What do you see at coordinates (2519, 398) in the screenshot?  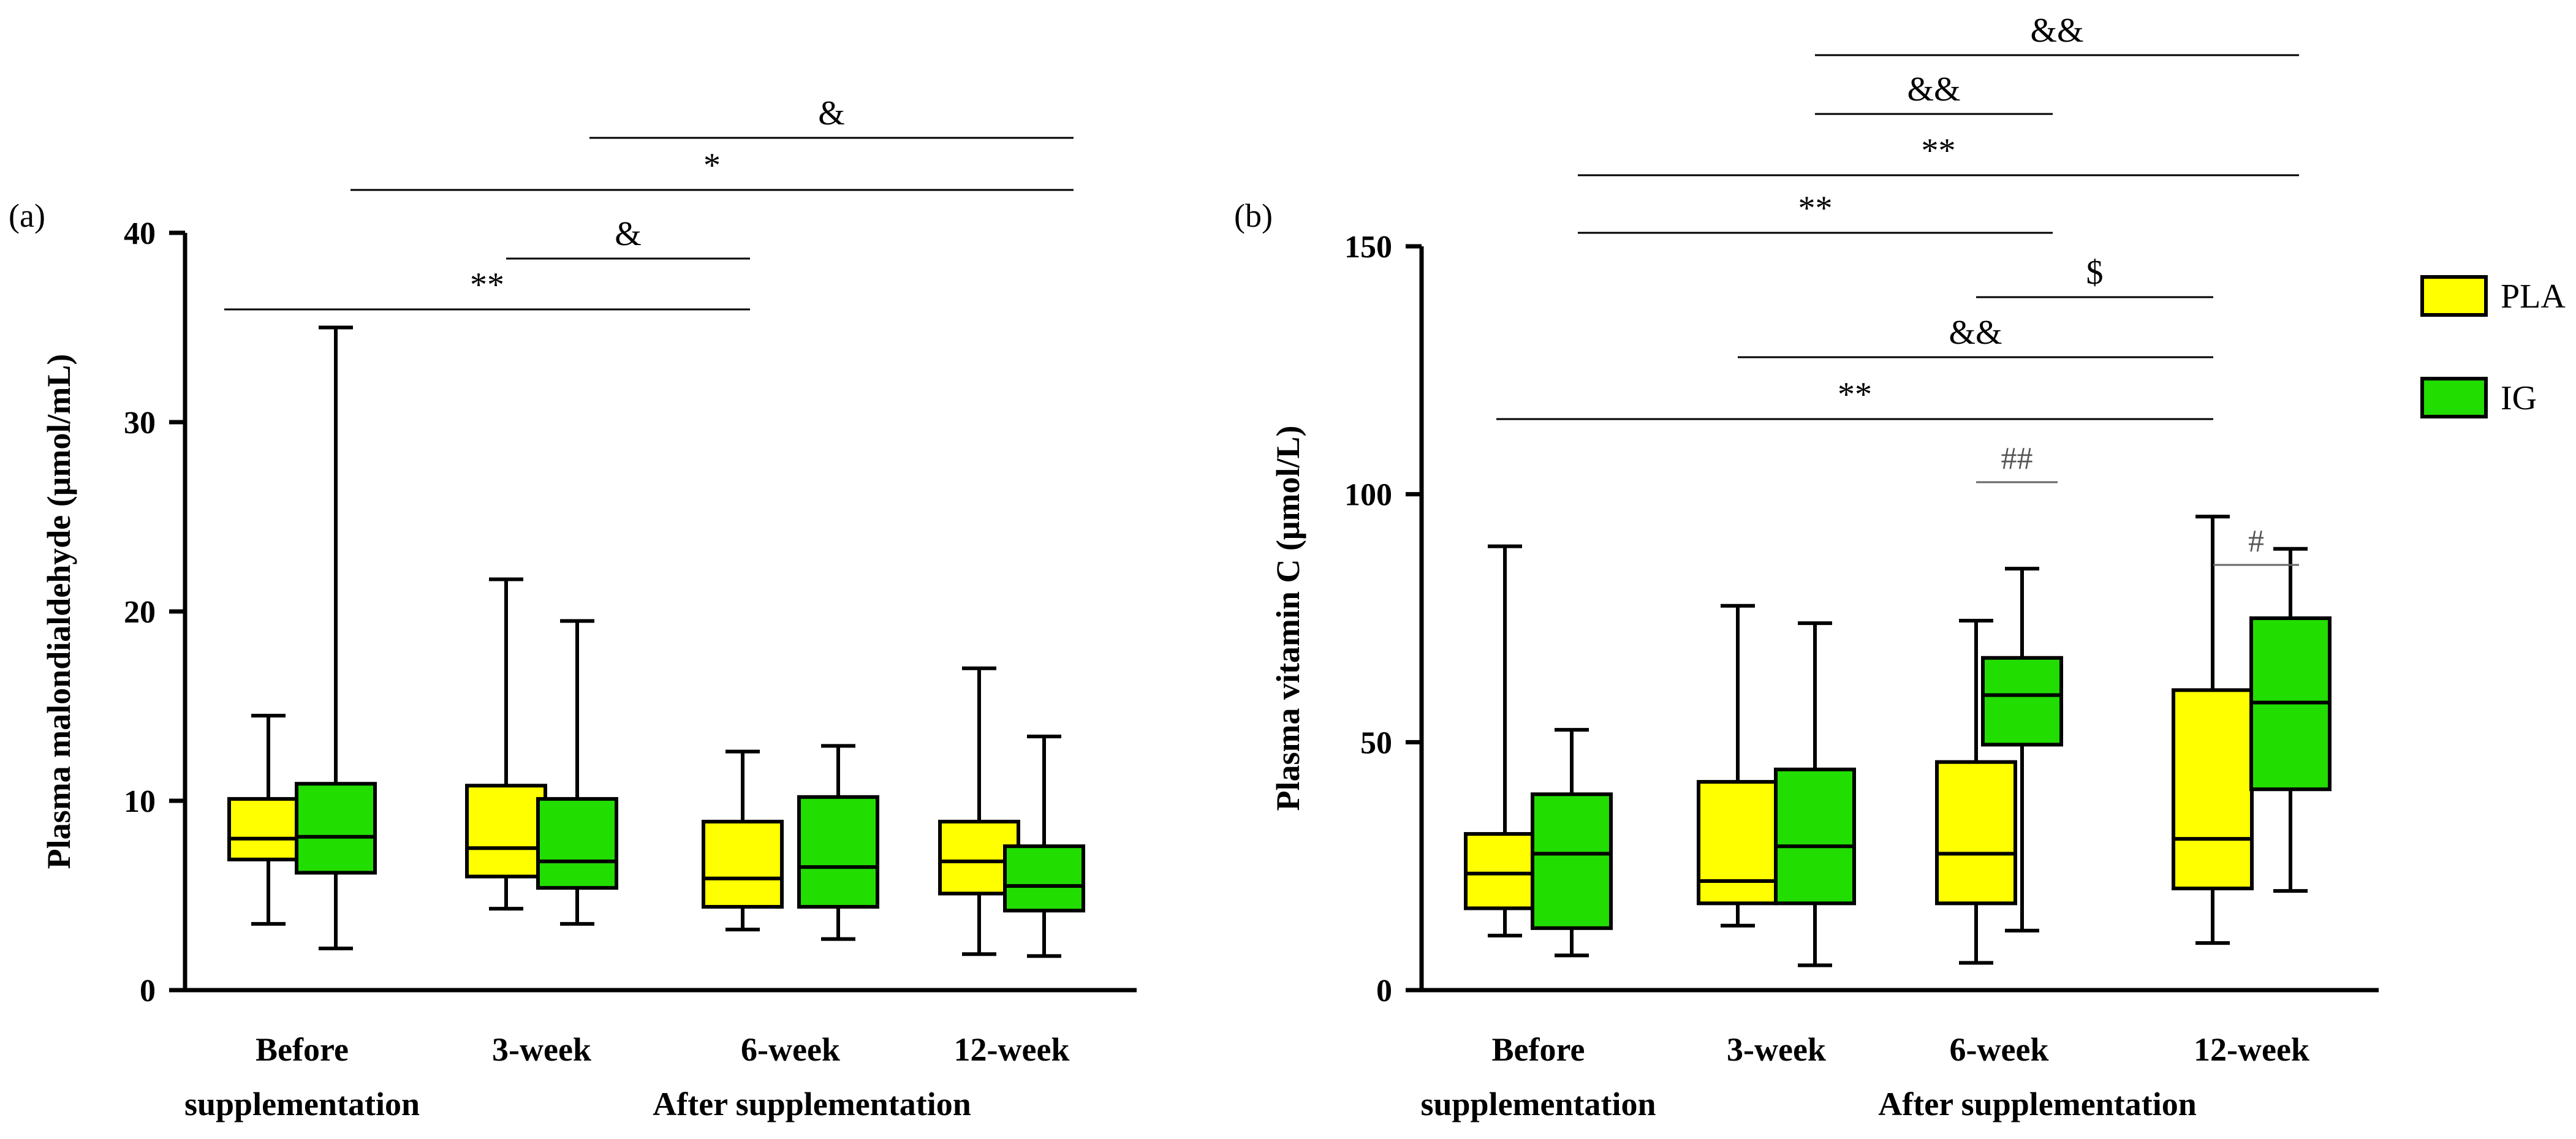 I see `legend-label: IG` at bounding box center [2519, 398].